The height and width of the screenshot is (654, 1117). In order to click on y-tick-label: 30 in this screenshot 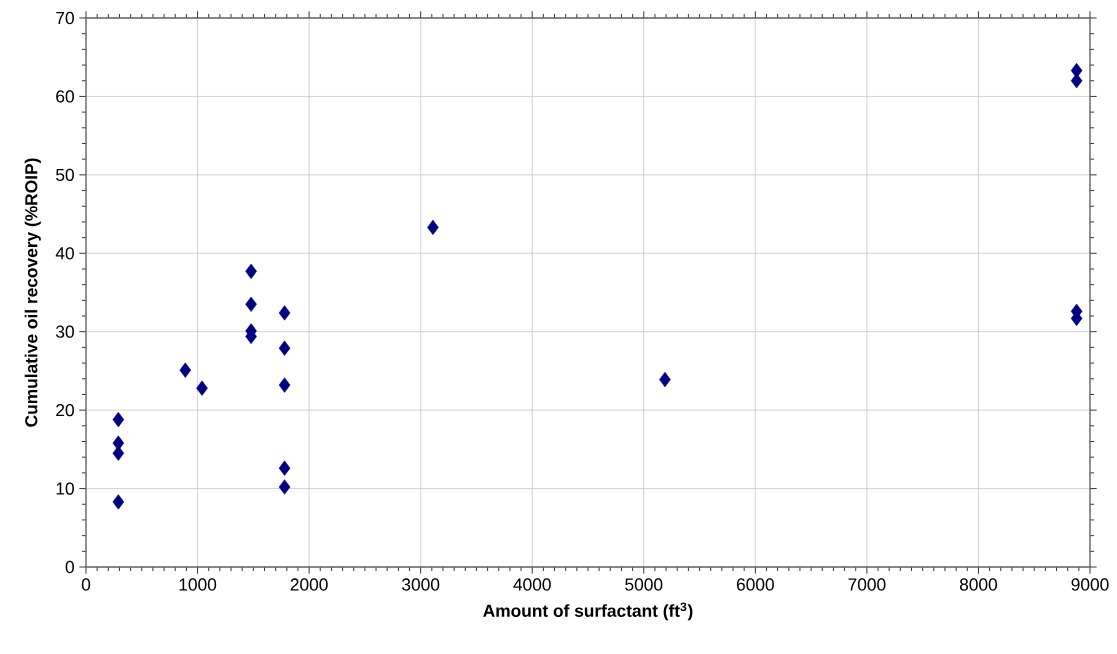, I will do `click(65, 331)`.